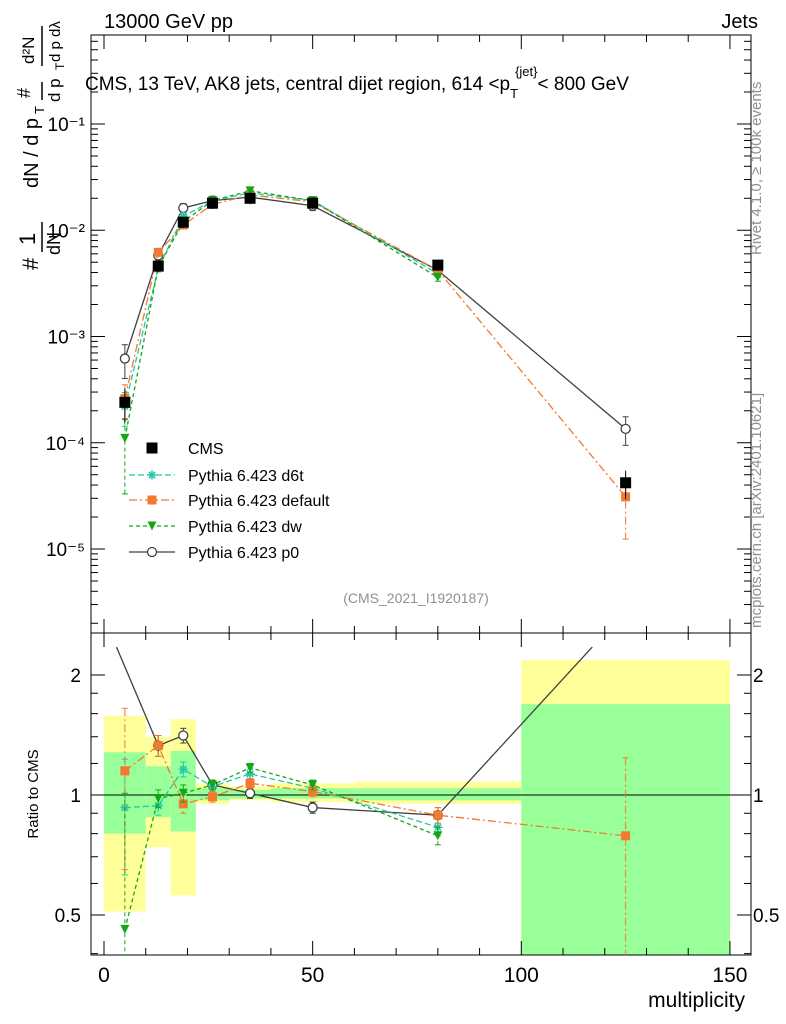 The width and height of the screenshot is (786, 1024). What do you see at coordinates (416, 598) in the screenshot?
I see `analysis-id: (CMS_2021_I1920187)` at bounding box center [416, 598].